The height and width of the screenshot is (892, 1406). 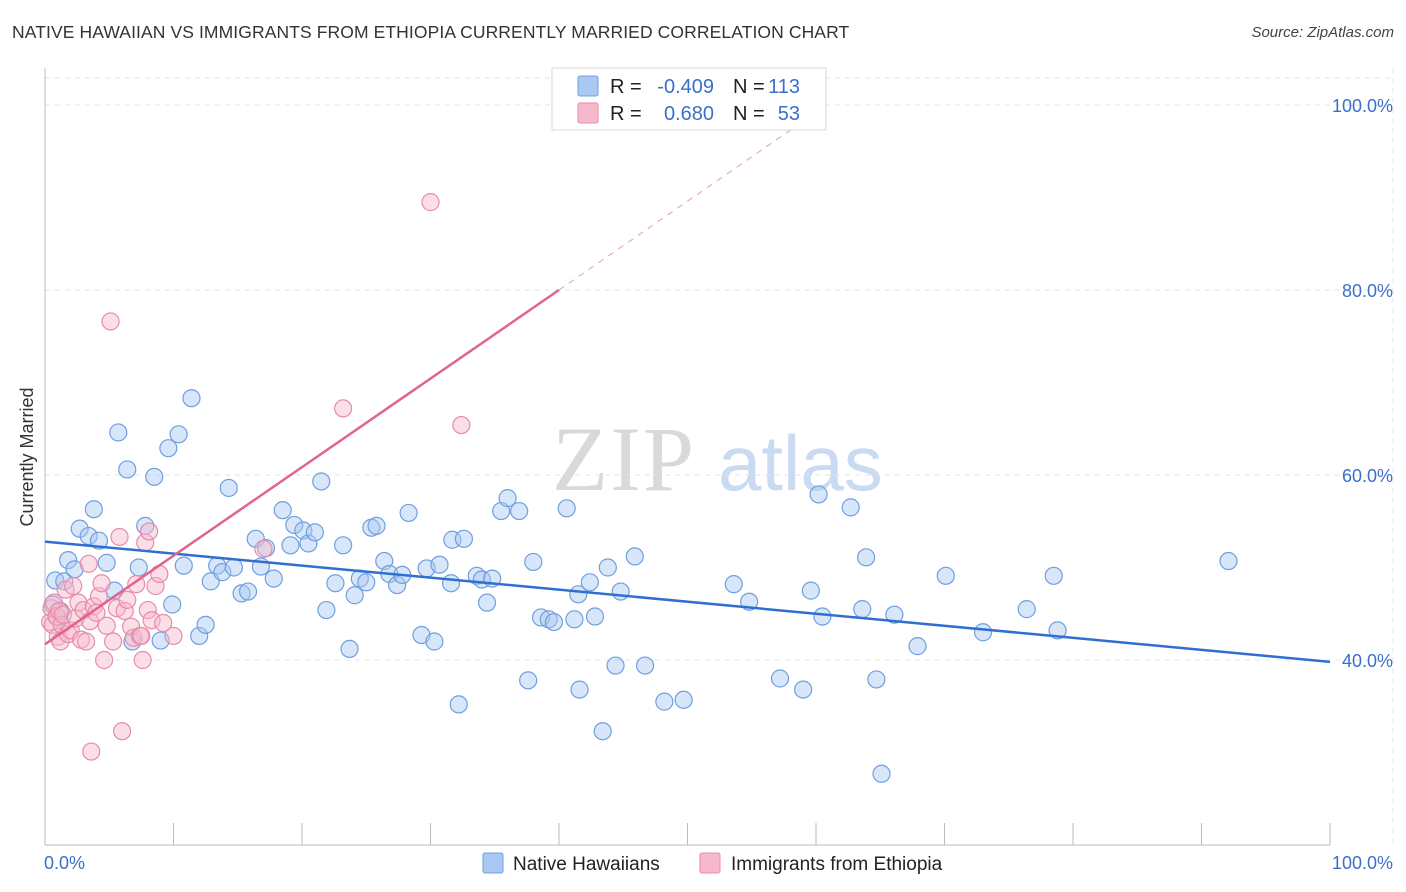 I want to click on legend-swatch-pink, so click(x=588, y=113).